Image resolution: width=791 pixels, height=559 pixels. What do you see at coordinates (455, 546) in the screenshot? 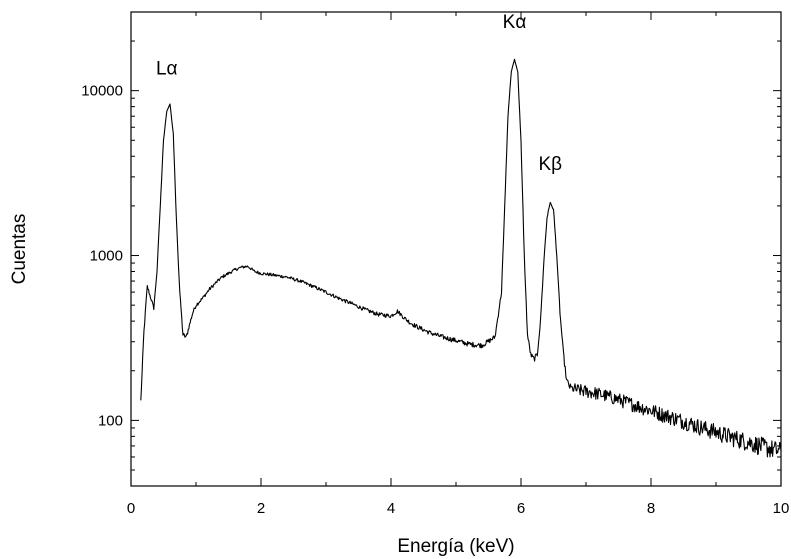
I see `x-axis-title: Energía (keV)` at bounding box center [455, 546].